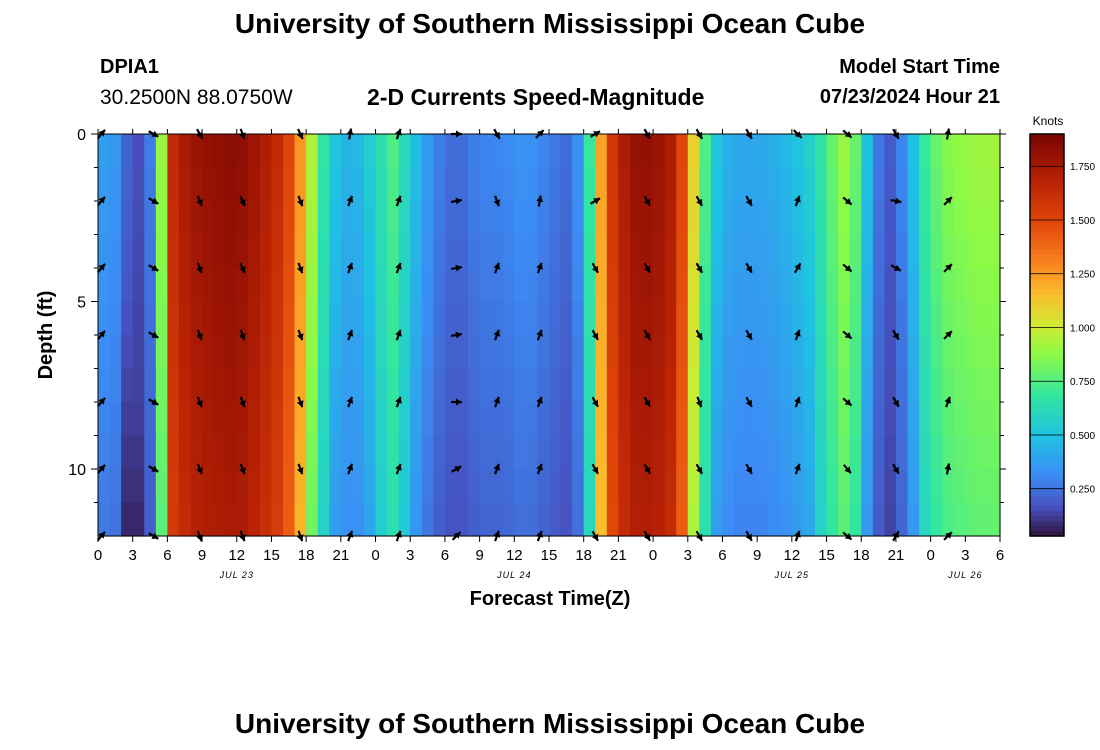  I want to click on x-tick-label: 15, so click(826, 555).